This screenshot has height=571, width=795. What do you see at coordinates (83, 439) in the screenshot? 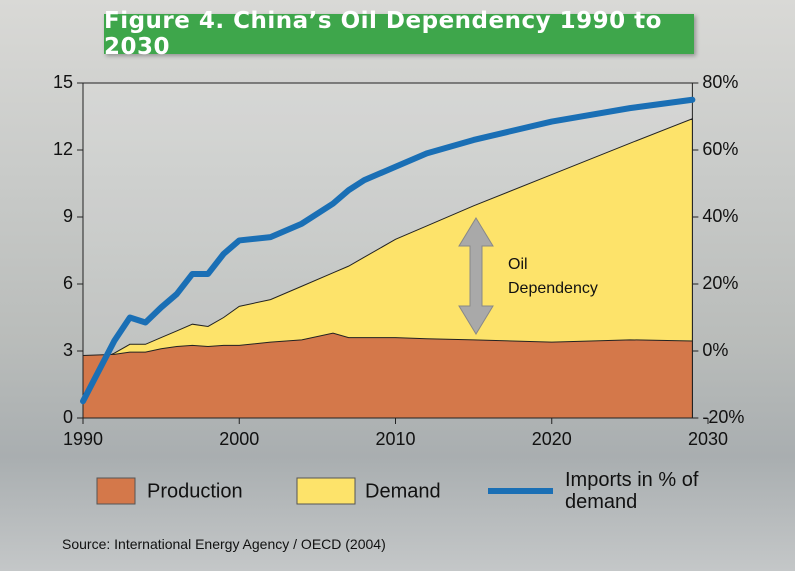
I see `x-tick-label: 1990` at bounding box center [83, 439].